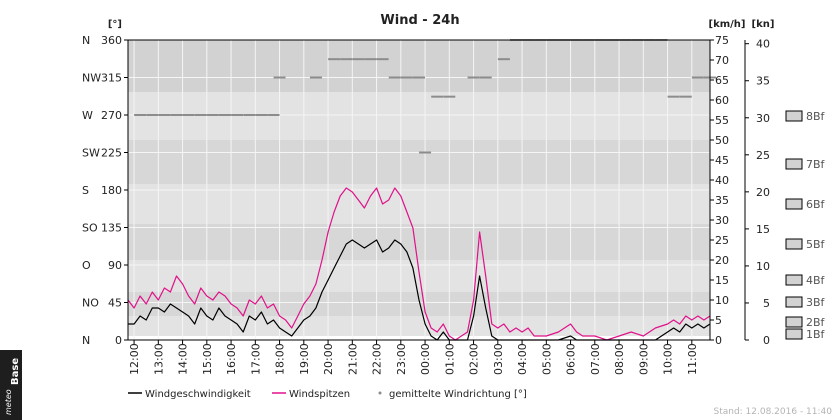 This screenshot has height=420, width=840. I want to click on knots-axis-unit: [kn], so click(763, 24).